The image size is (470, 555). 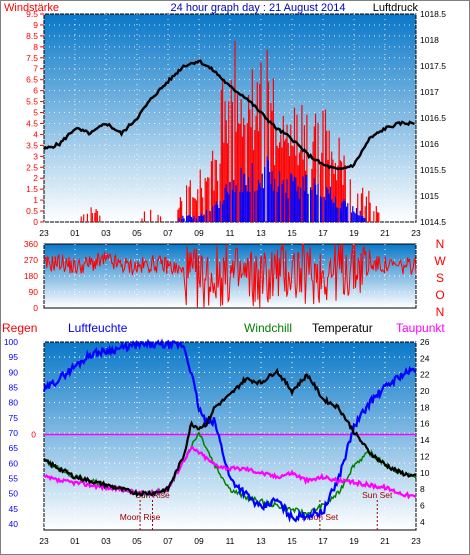 I want to click on temperature-tick-label: 24, so click(x=425, y=358).